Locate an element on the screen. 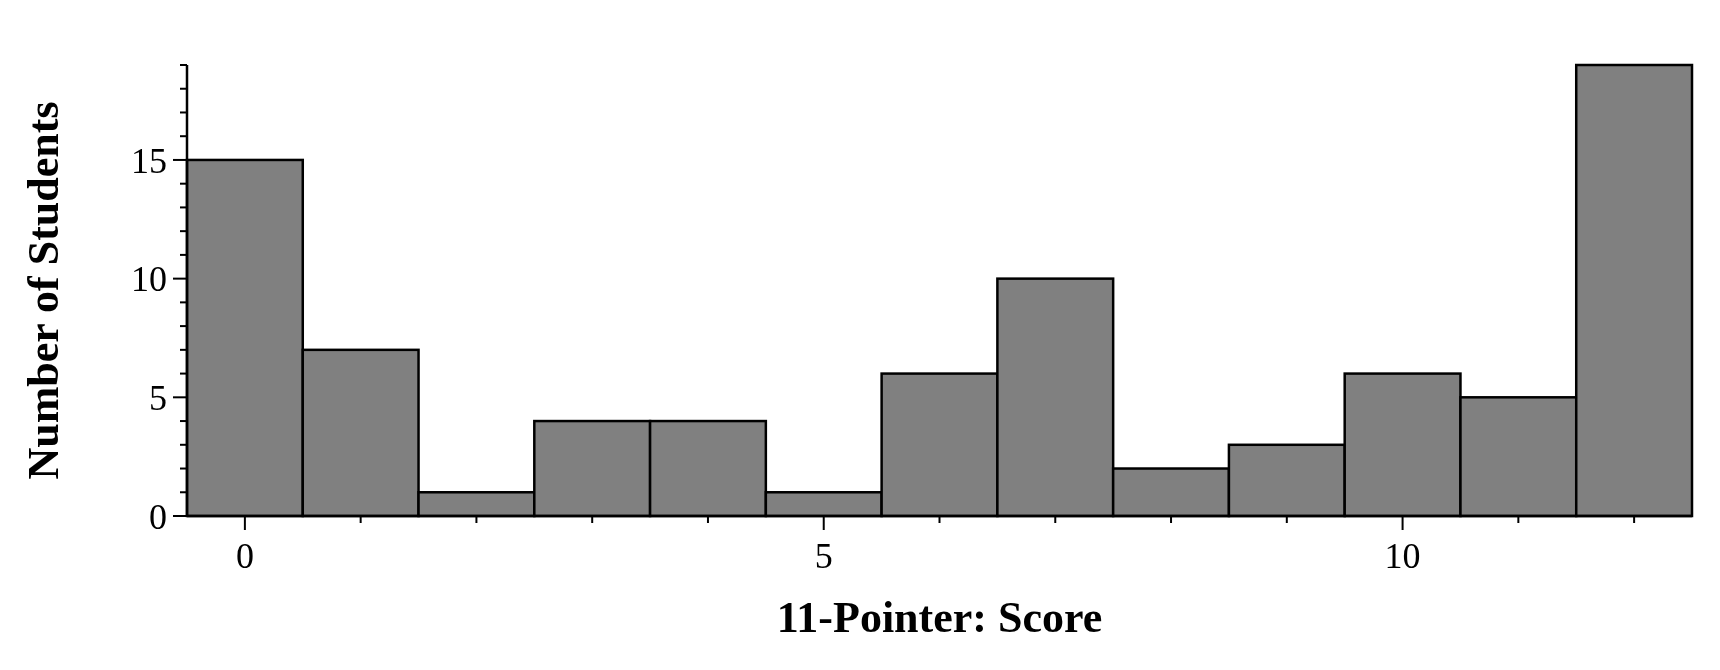 This screenshot has height=670, width=1720. x-tick-label: 0 is located at coordinates (244, 556).